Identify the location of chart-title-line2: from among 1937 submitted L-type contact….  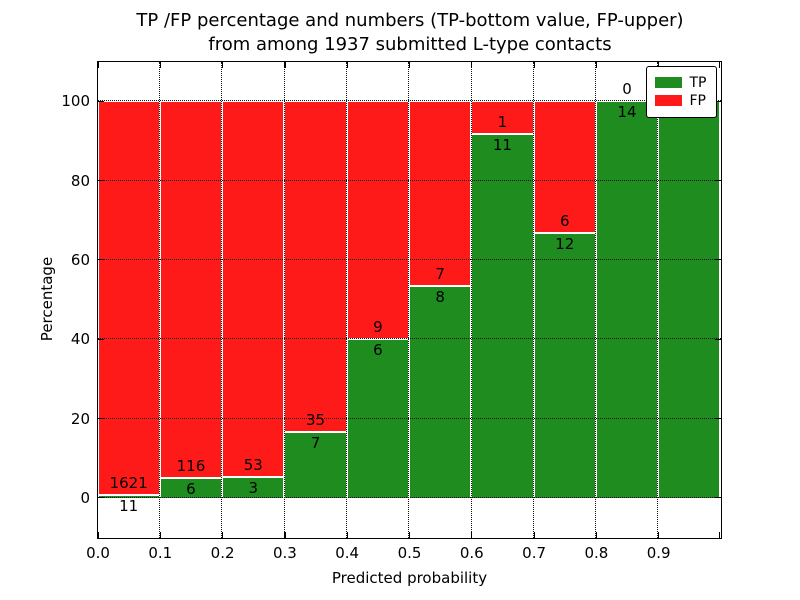
(410, 44).